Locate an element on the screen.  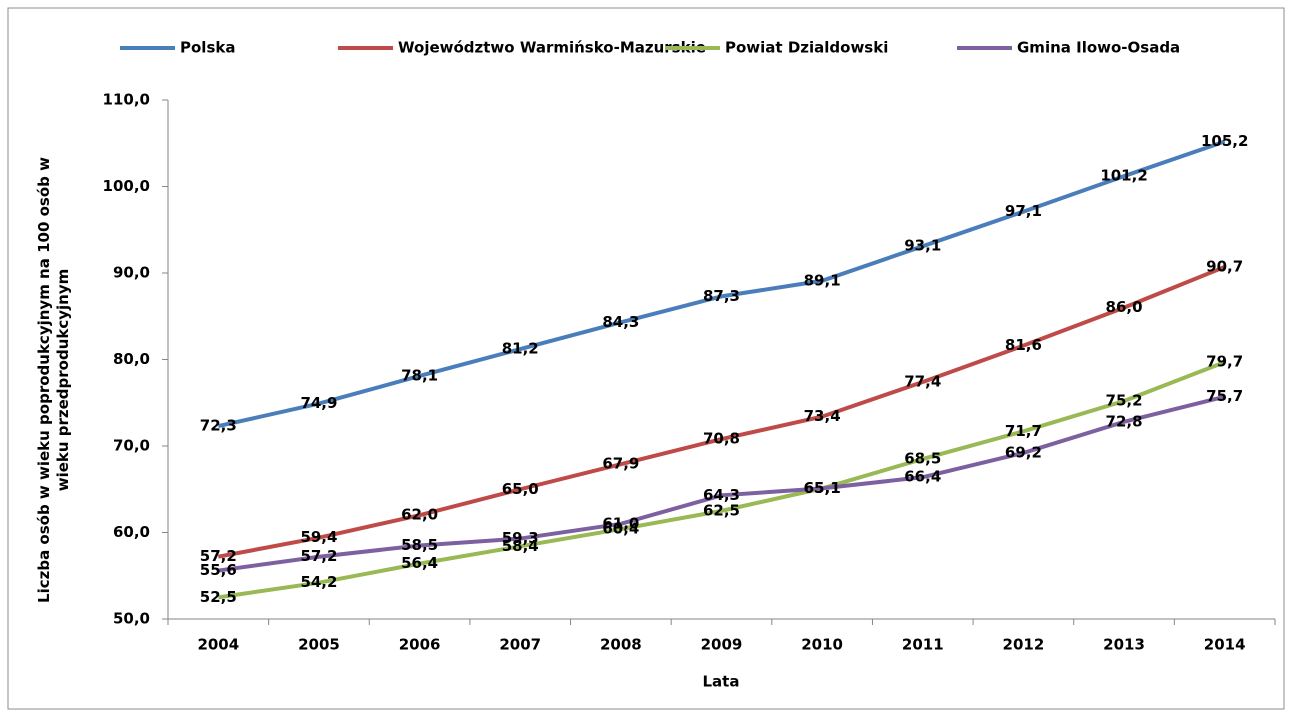
data-label: 105,2 is located at coordinates (1224, 141).